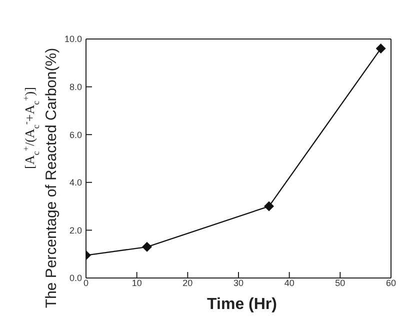 The width and height of the screenshot is (398, 326). I want to click on y-tick-label: 2.0, so click(75, 230).